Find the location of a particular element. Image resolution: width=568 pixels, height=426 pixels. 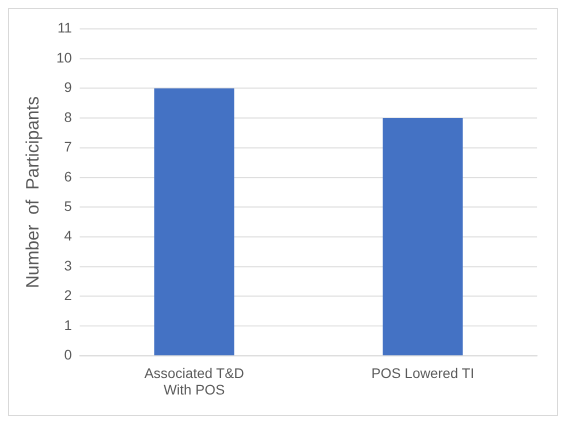

y-tick-label: 3 is located at coordinates (68, 265).